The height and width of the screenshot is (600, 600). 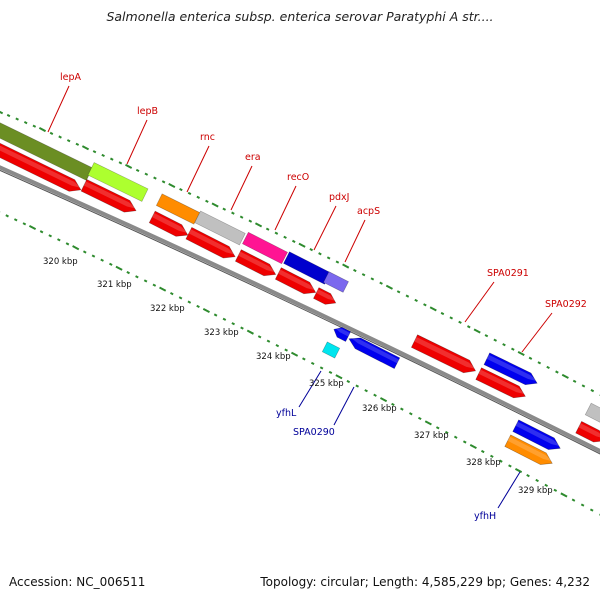 What do you see at coordinates (431, 436) in the screenshot?
I see `tick-label-327: 327 kbp` at bounding box center [431, 436].